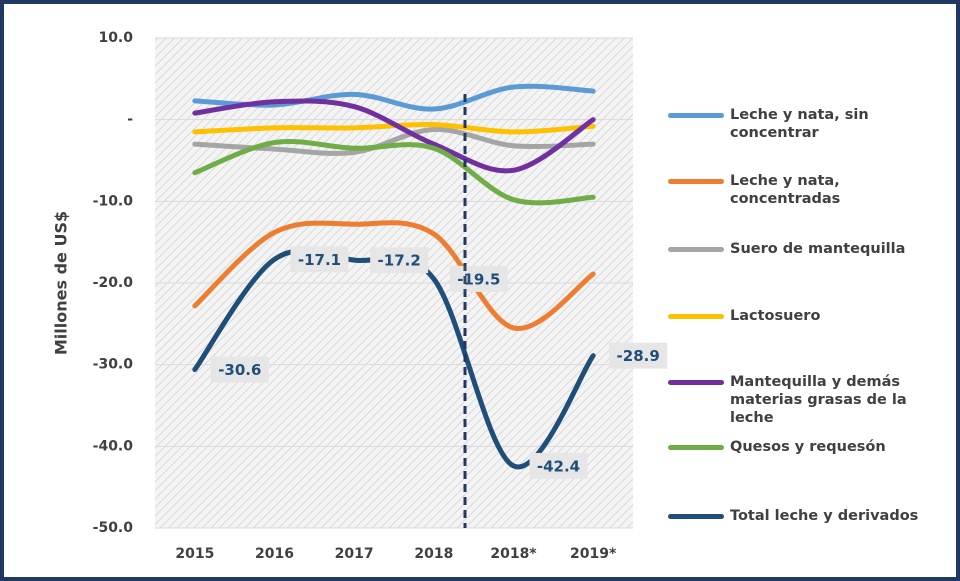 The height and width of the screenshot is (581, 960). Describe the element at coordinates (824, 516) in the screenshot. I see `legend-label: Total leche y derivados` at that location.